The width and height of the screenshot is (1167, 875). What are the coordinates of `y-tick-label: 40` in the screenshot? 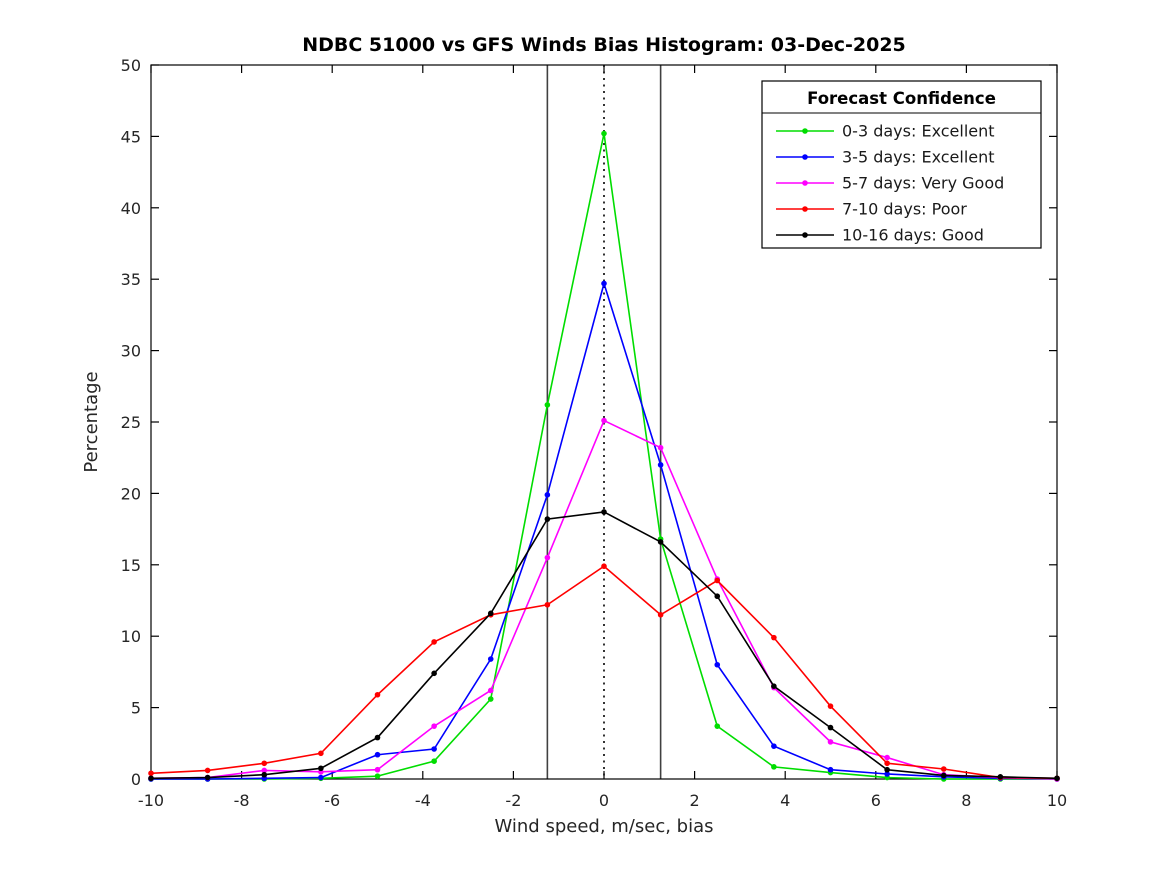 It's located at (131, 208).